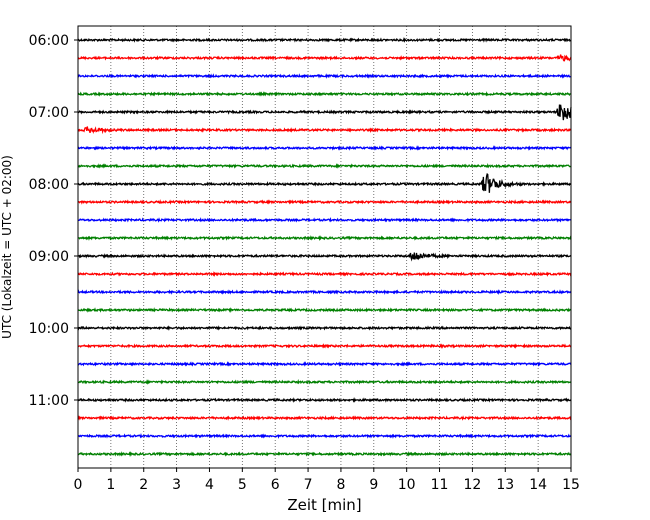  Describe the element at coordinates (440, 485) in the screenshot. I see `x-tick-label-11: 11` at that location.